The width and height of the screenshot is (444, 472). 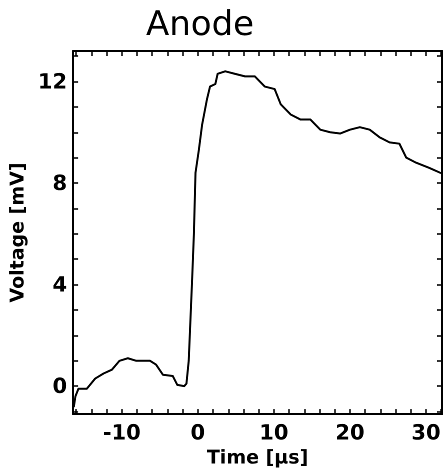 What do you see at coordinates (426, 432) in the screenshot?
I see `x-tick-label: 30` at bounding box center [426, 432].